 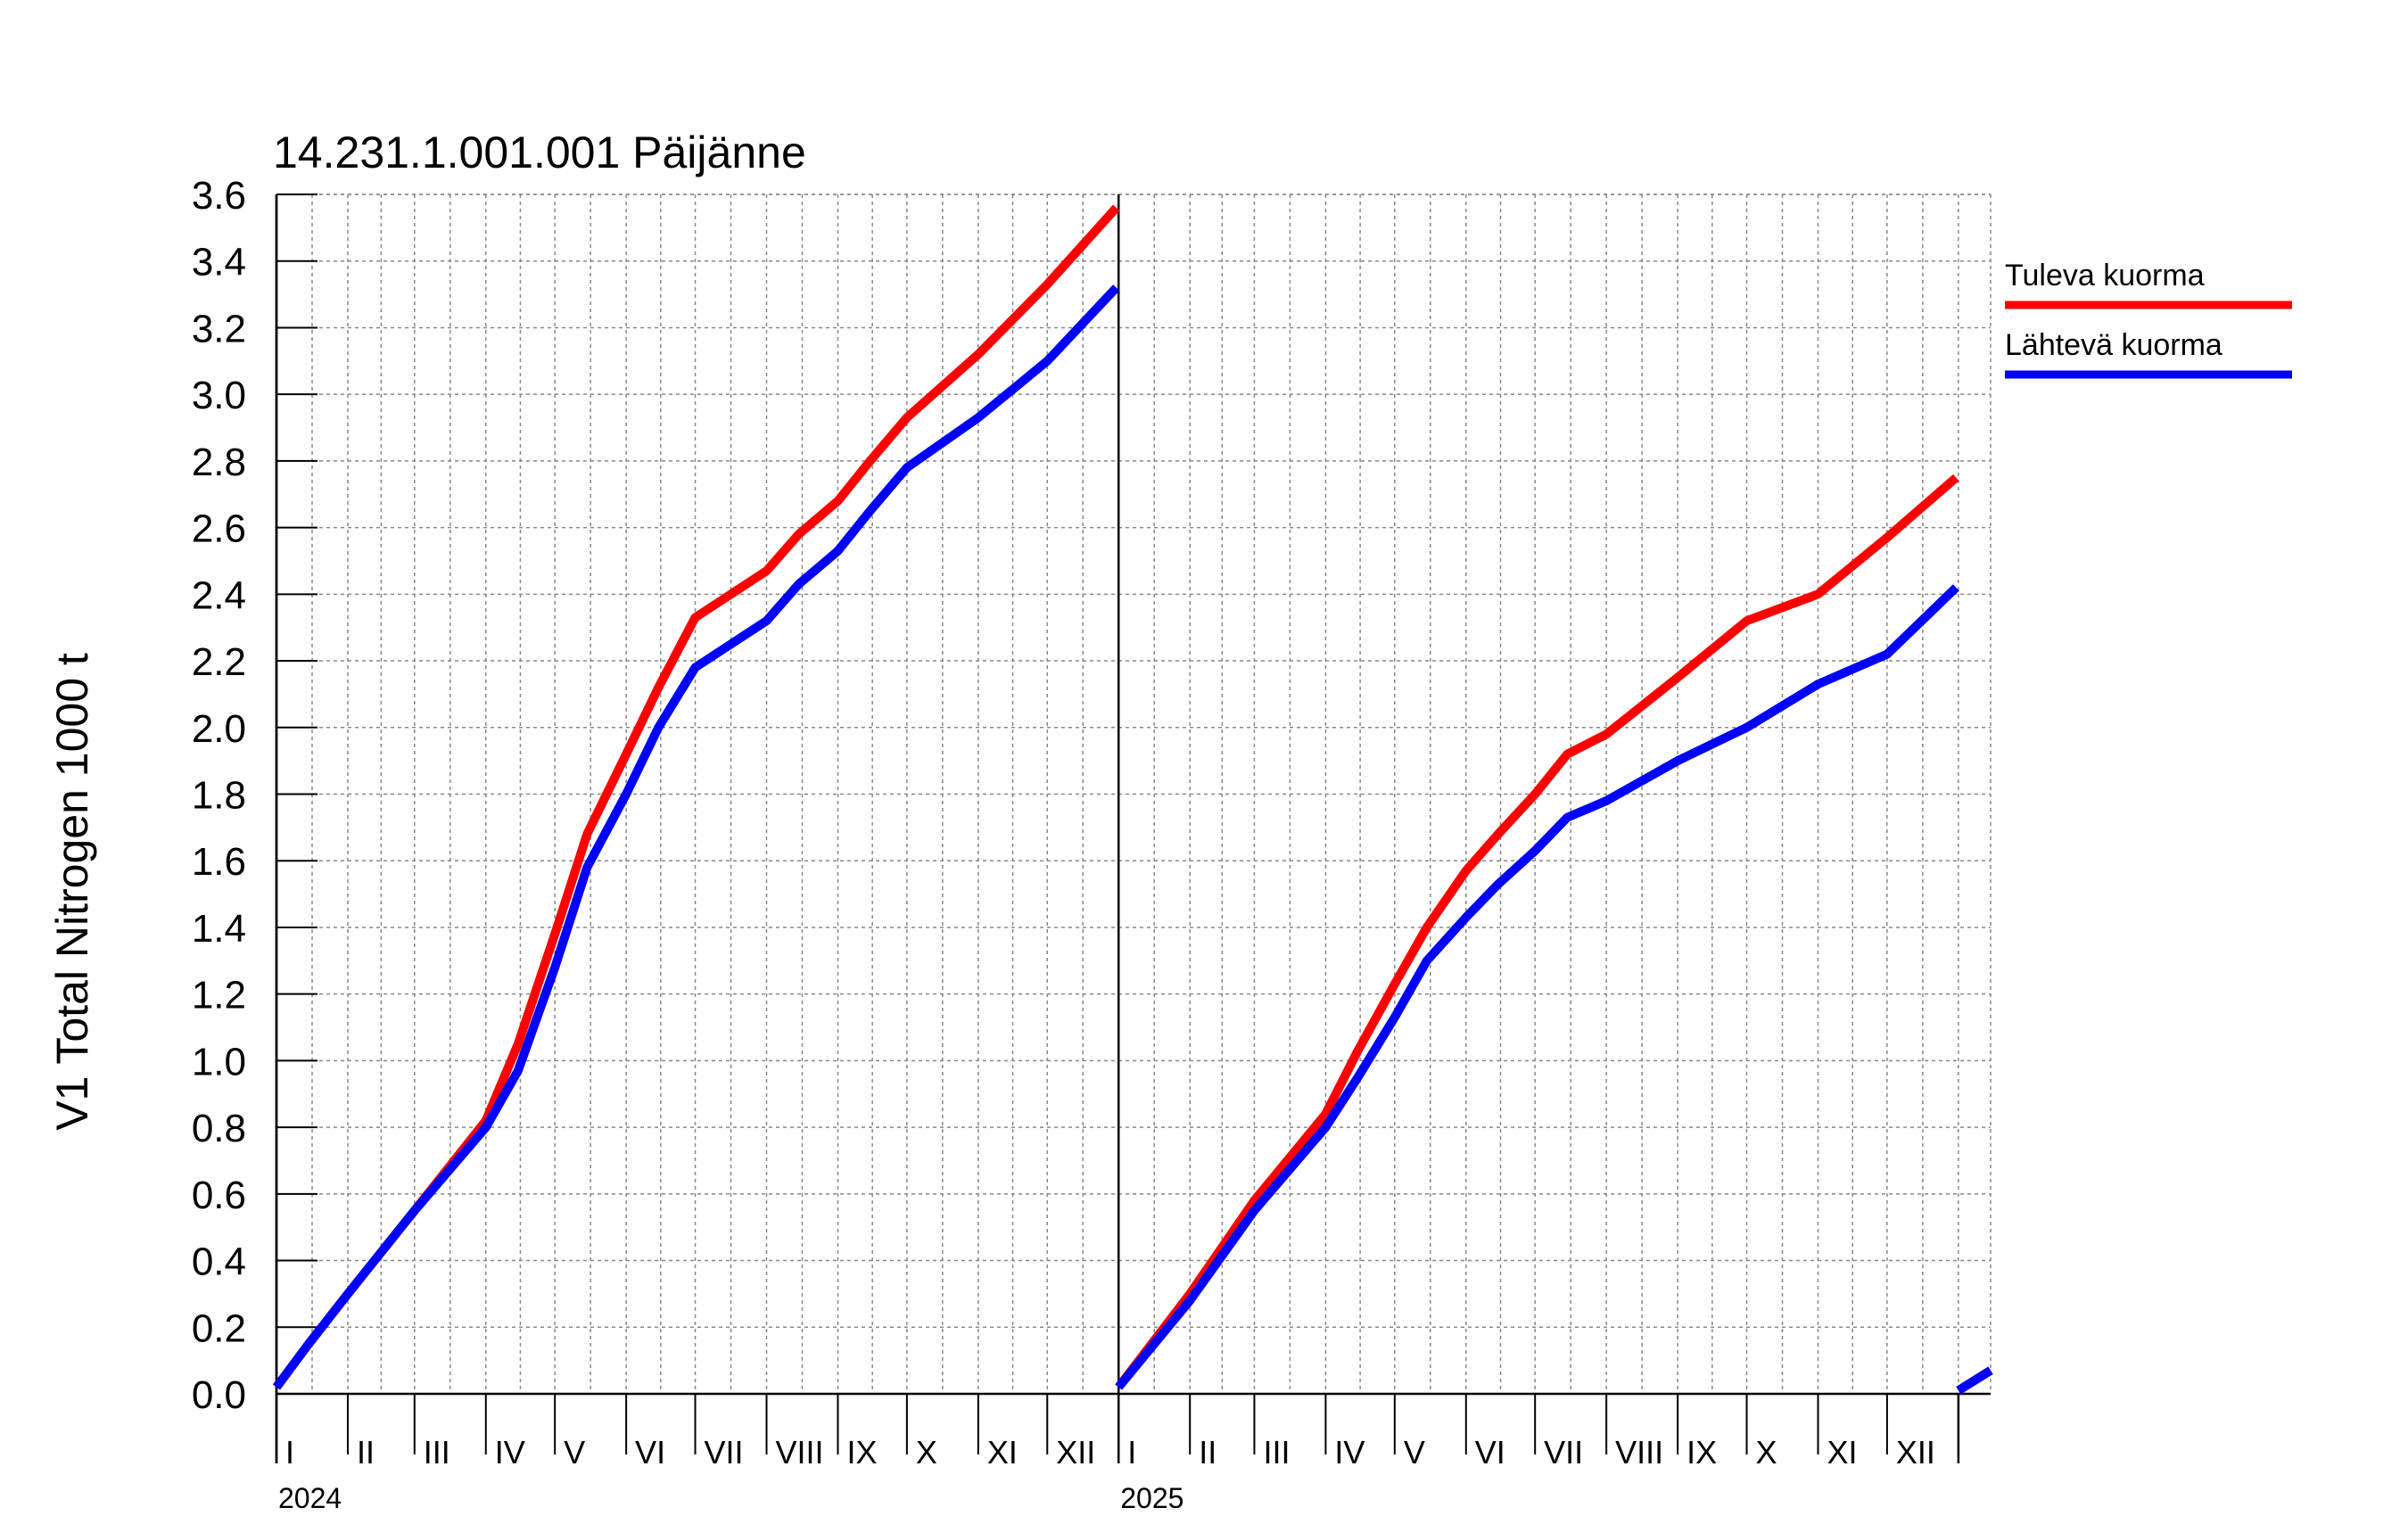 I want to click on year-labels: 2024 2025, so click(x=730, y=1498).